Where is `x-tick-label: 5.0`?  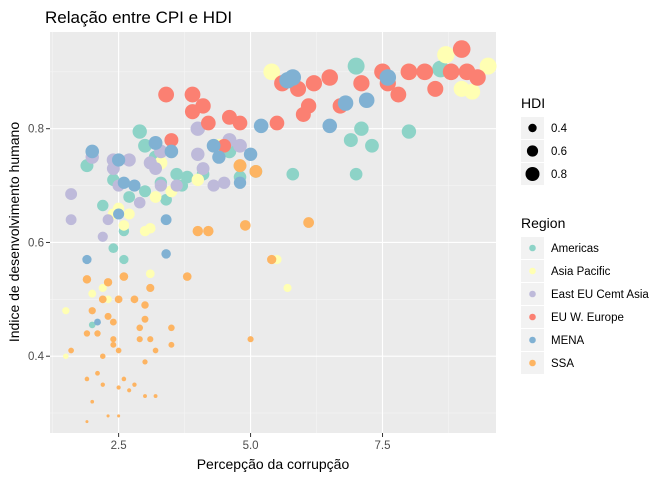 x-tick-label: 5.0 is located at coordinates (251, 446).